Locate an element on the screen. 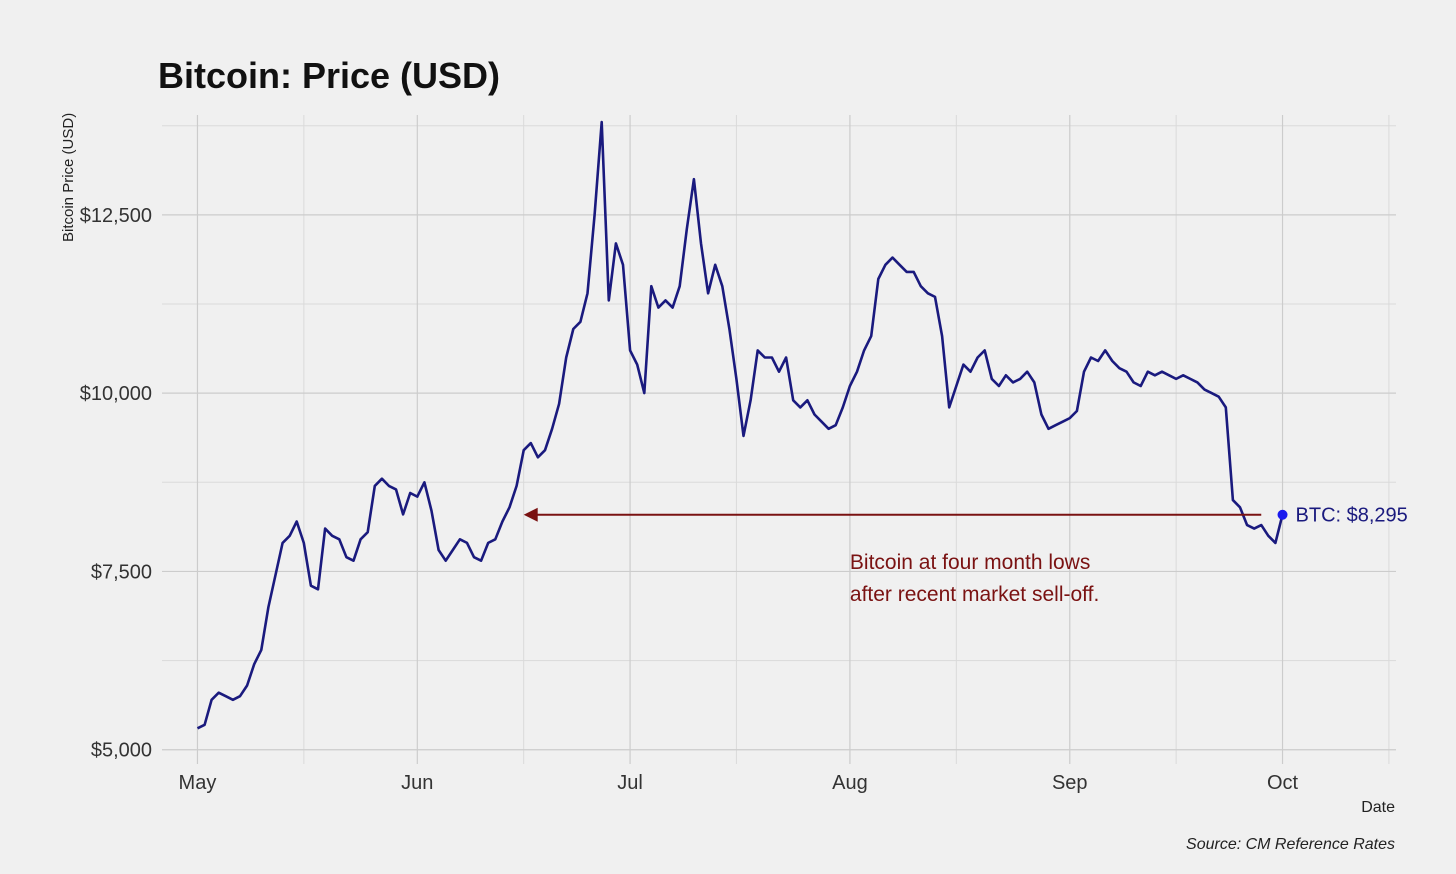 This screenshot has height=874, width=1456. x-tick-label: Sep is located at coordinates (1070, 783).